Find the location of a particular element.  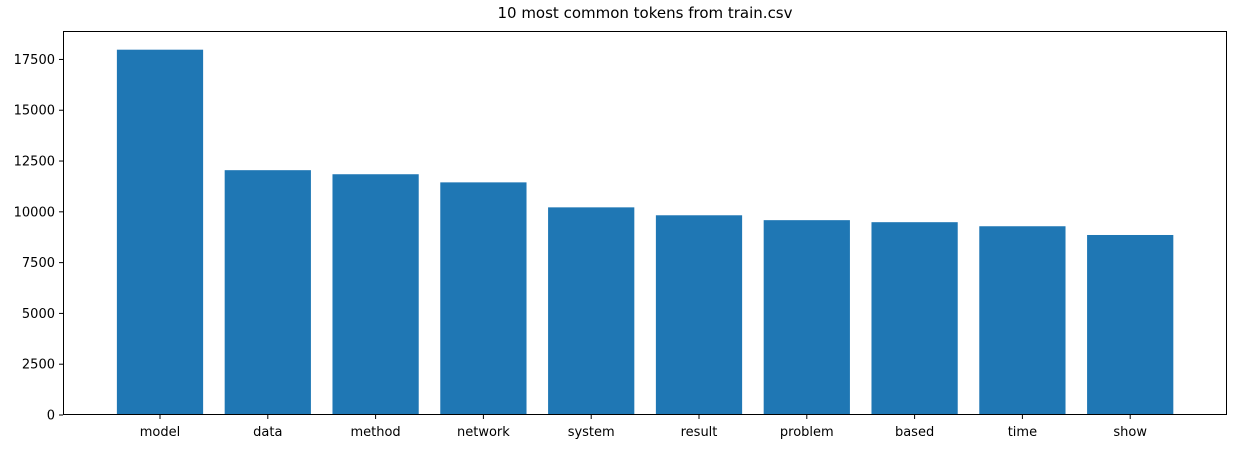

bar-model is located at coordinates (160, 232).